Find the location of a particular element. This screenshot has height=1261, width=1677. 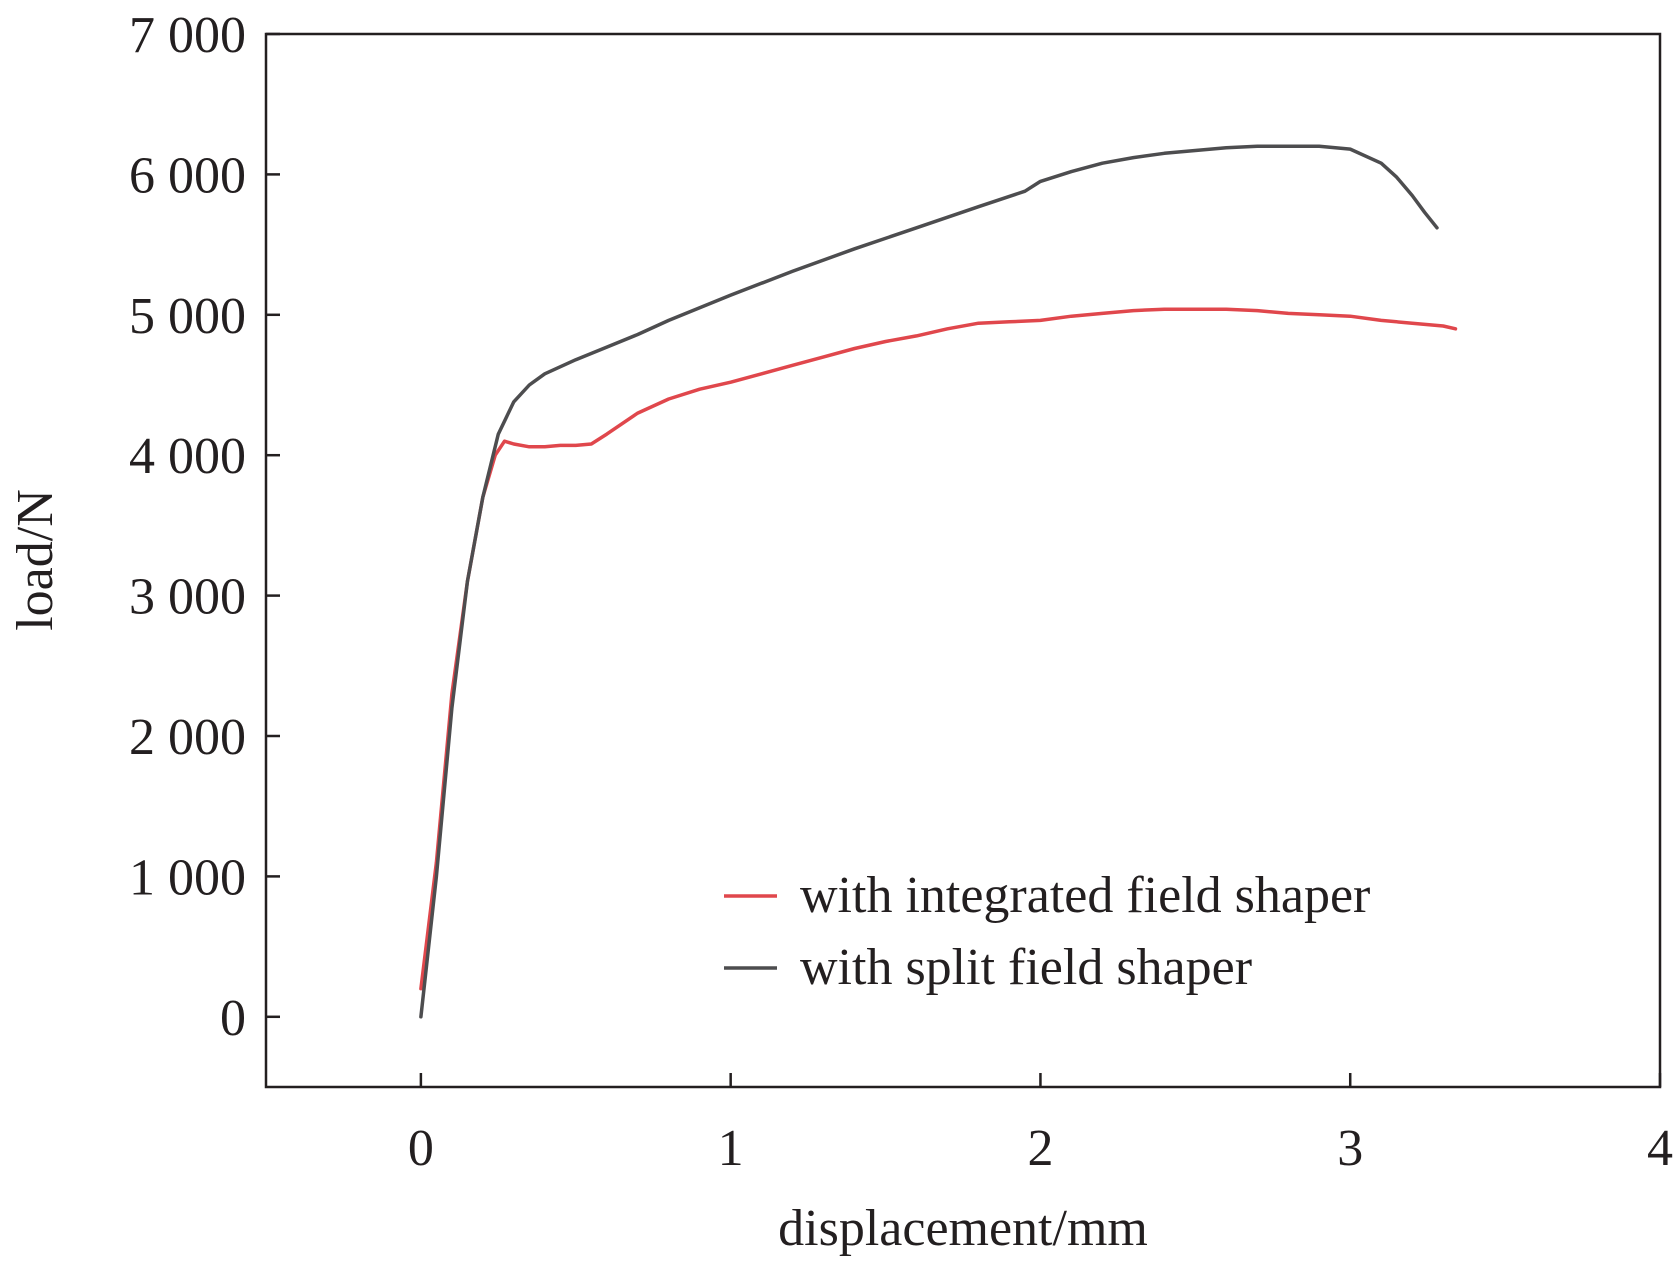

x-tick-label: 4 is located at coordinates (1660, 1148).